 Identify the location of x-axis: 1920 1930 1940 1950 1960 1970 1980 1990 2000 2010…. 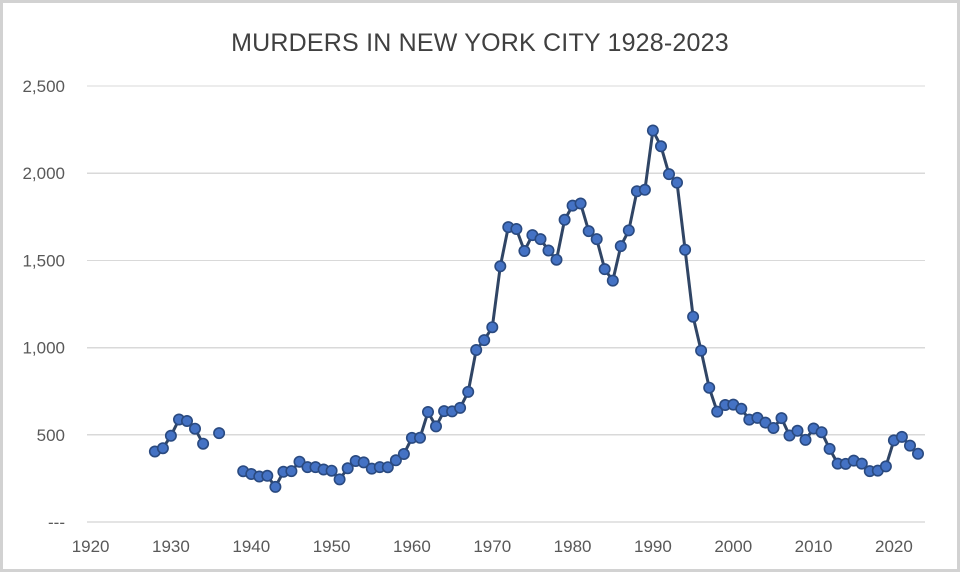
(492, 546).